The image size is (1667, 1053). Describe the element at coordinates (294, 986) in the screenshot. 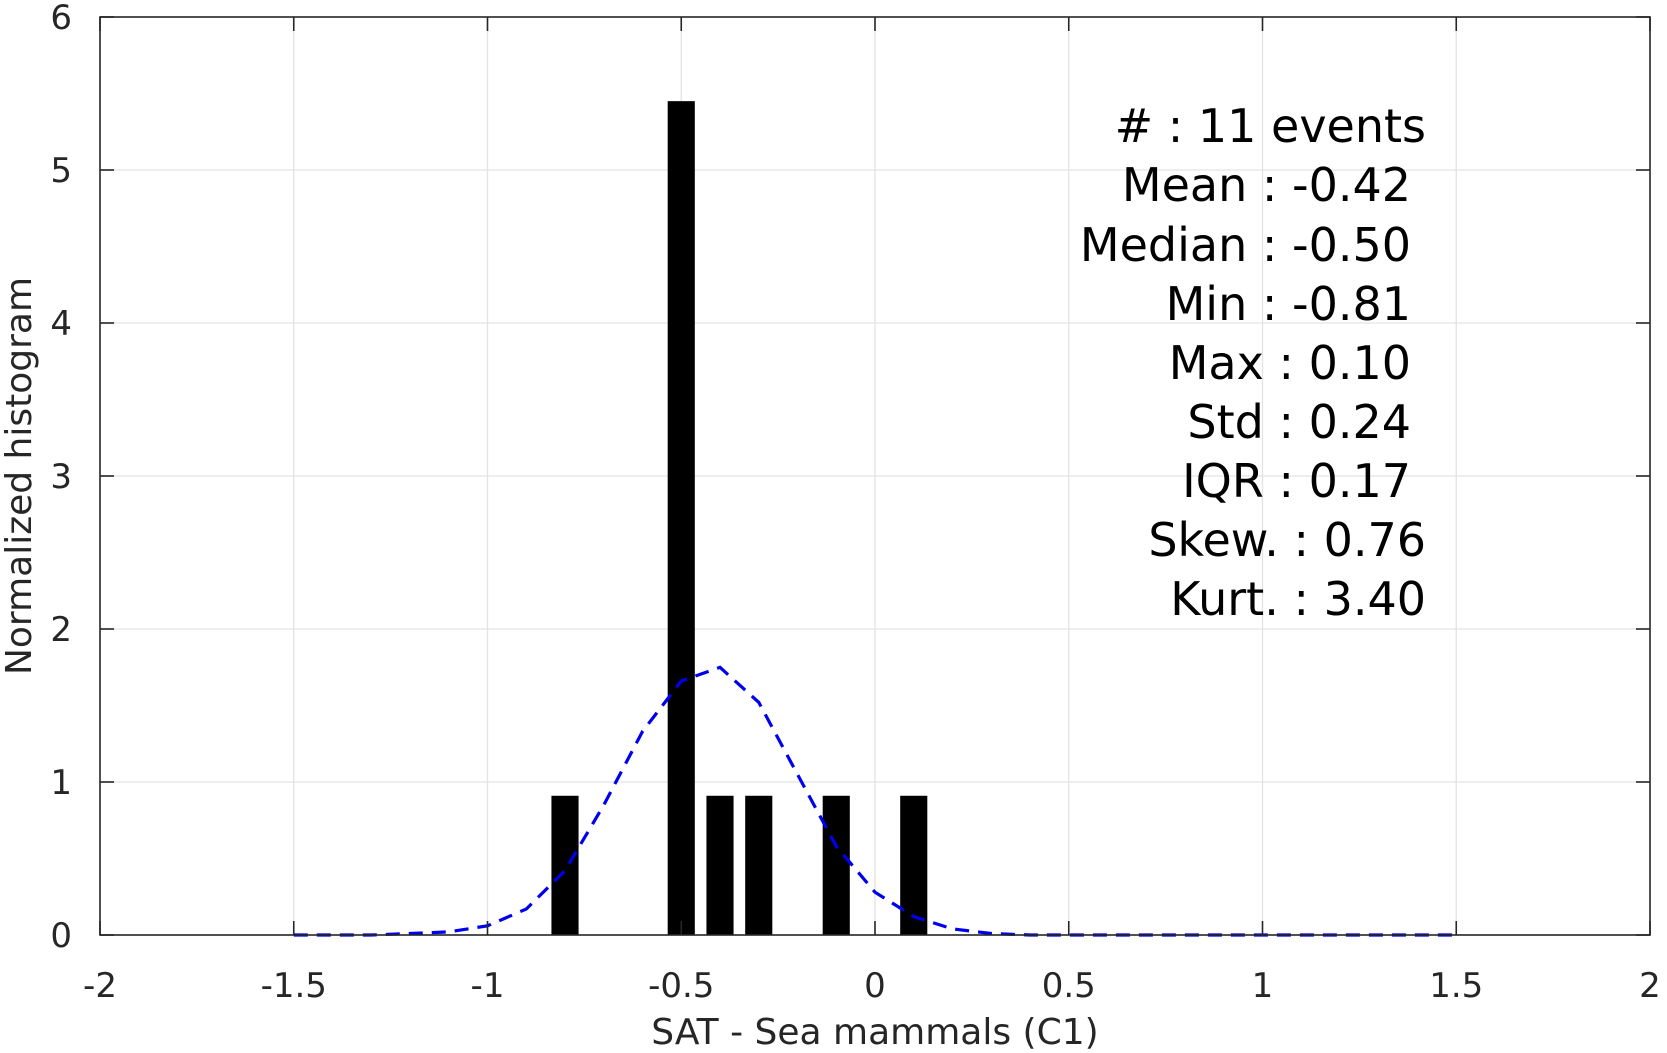

I see `x-tick-label: -1.5` at that location.